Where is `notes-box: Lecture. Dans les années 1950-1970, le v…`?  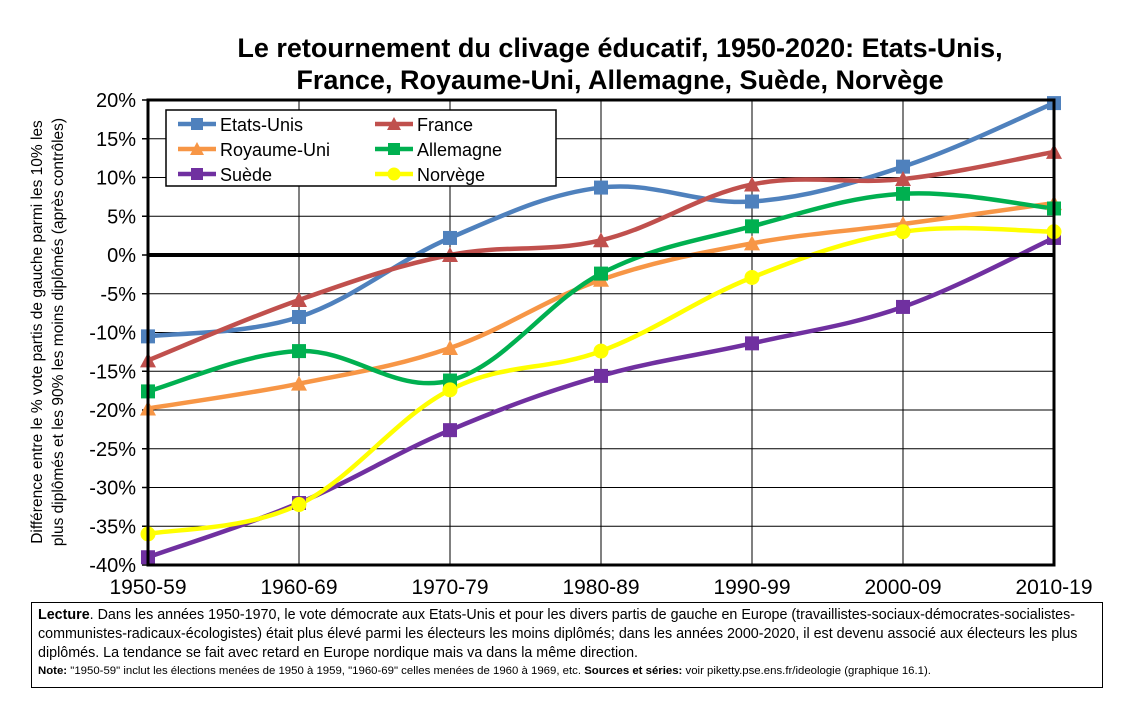
notes-box: Lecture. Dans les années 1950-1970, le v… is located at coordinates (567, 645).